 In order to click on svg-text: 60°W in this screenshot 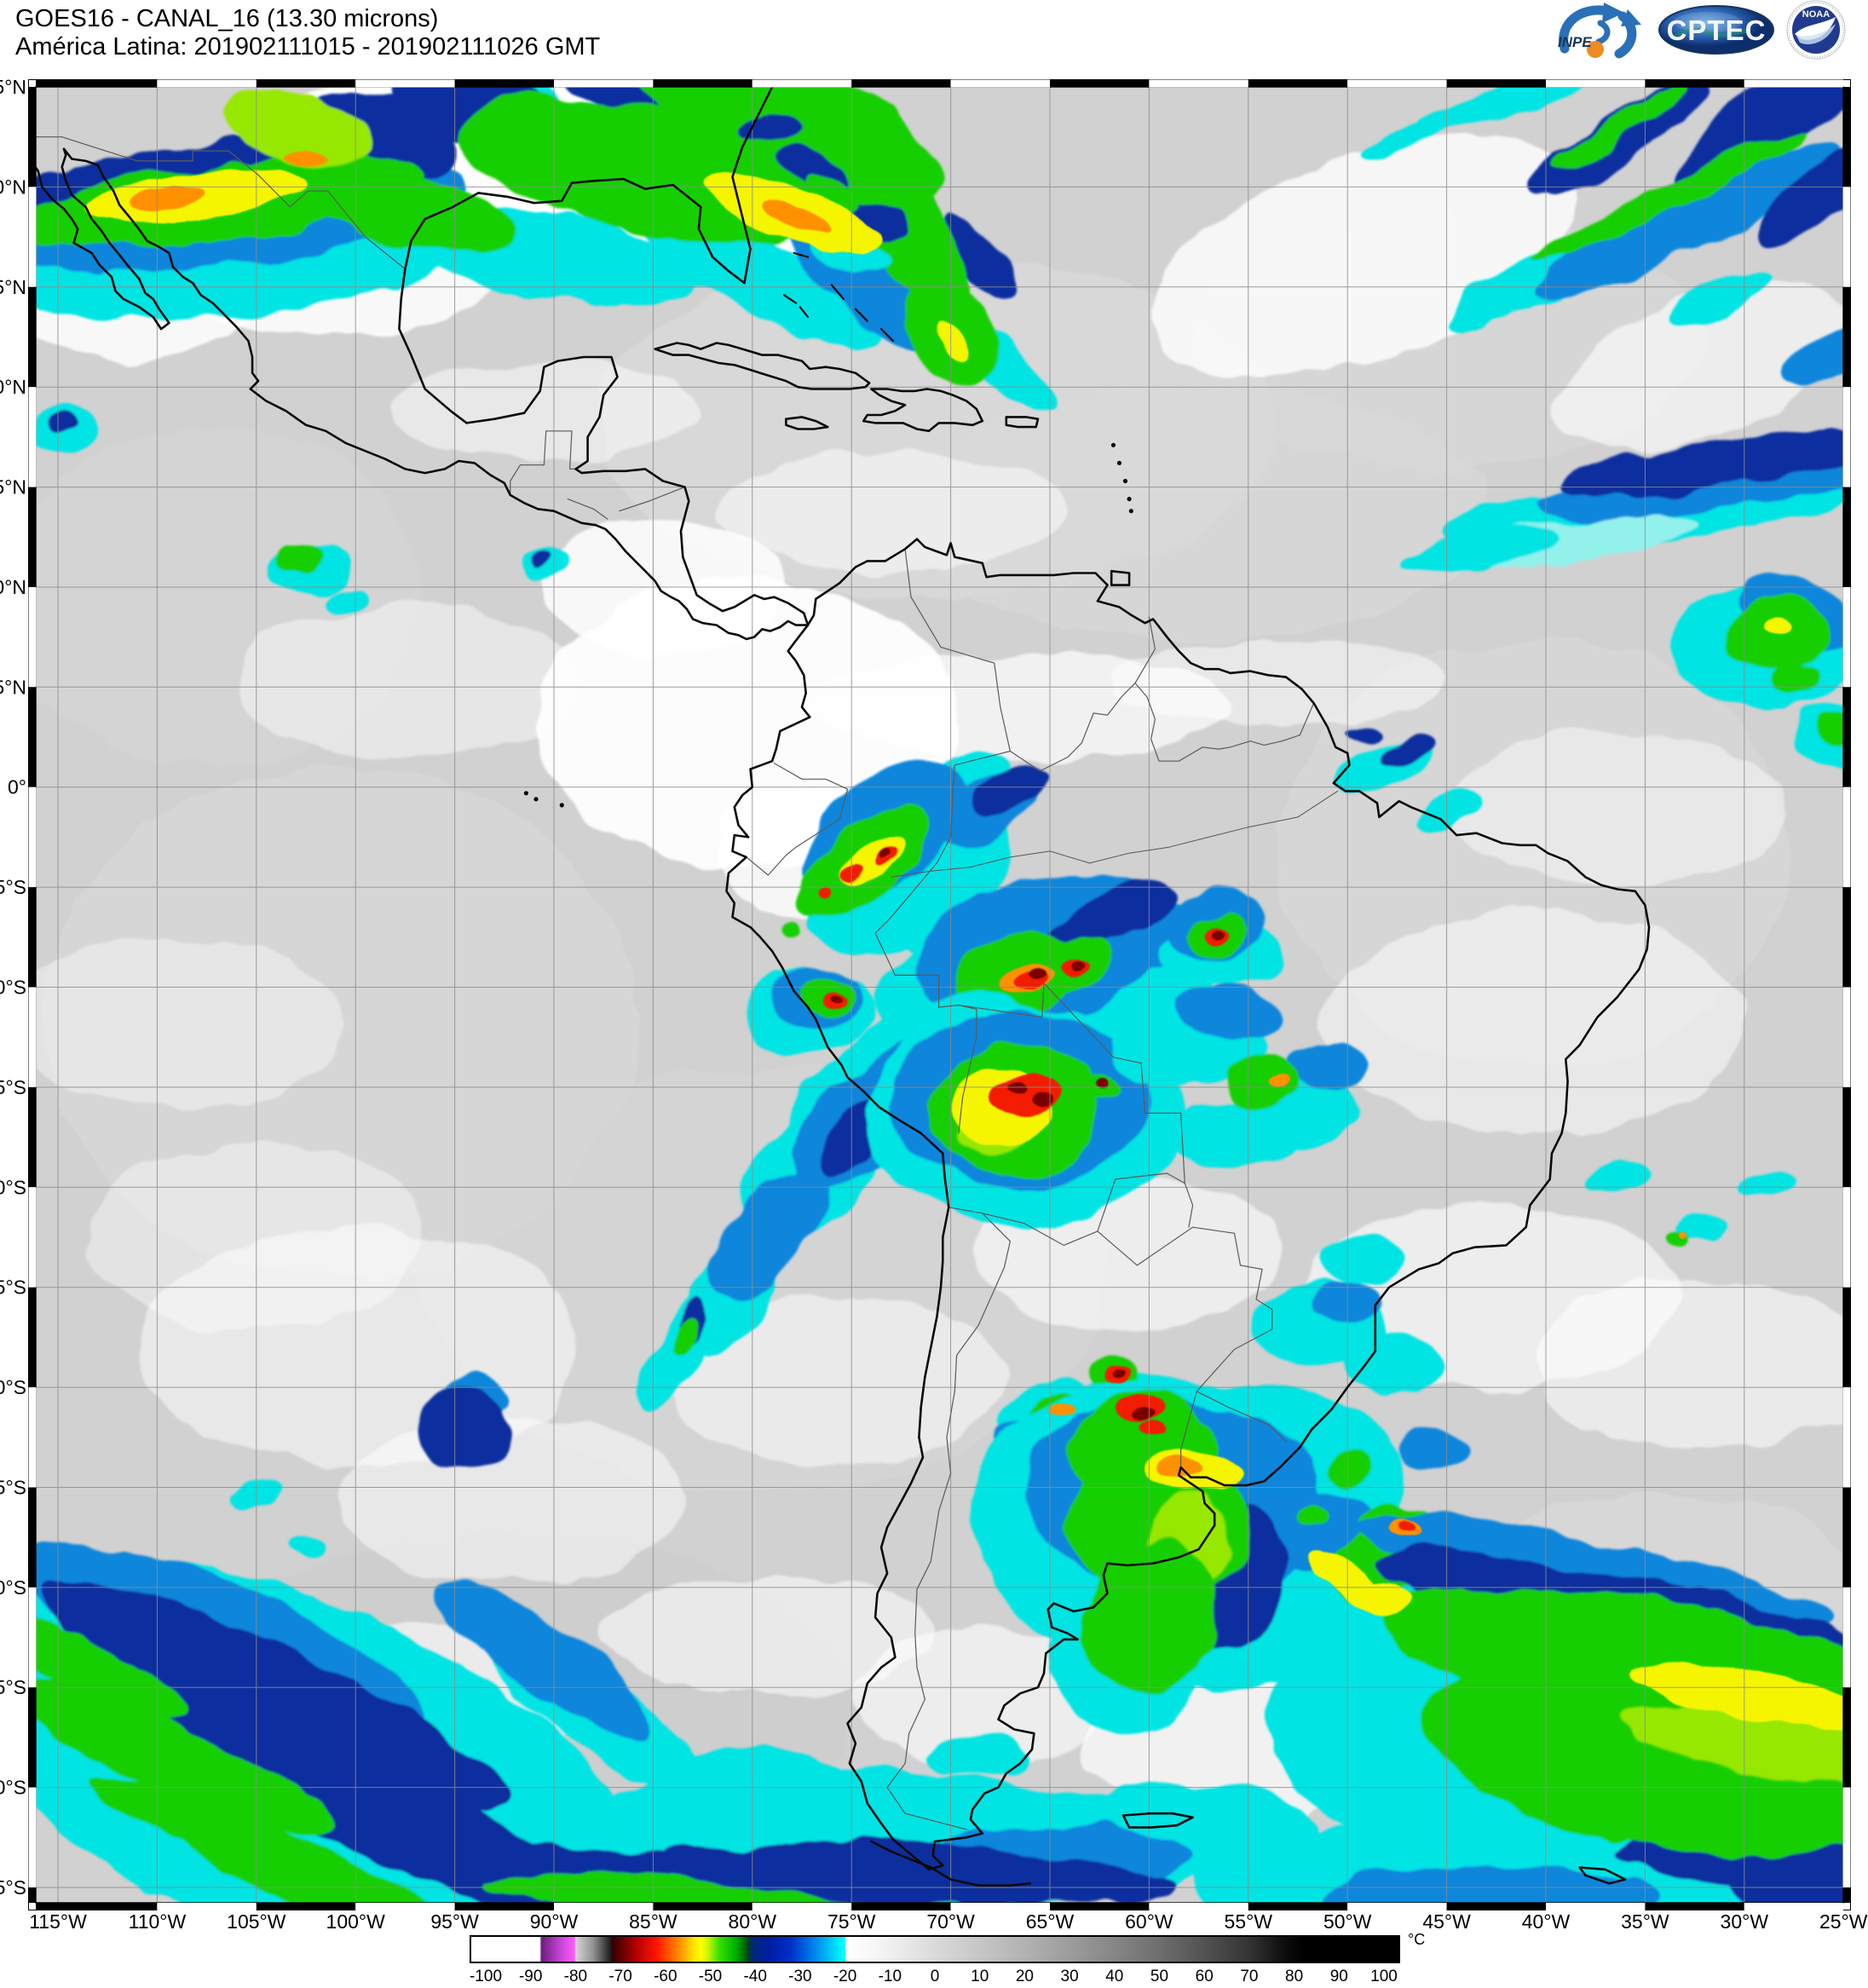, I will do `click(1149, 1921)`.